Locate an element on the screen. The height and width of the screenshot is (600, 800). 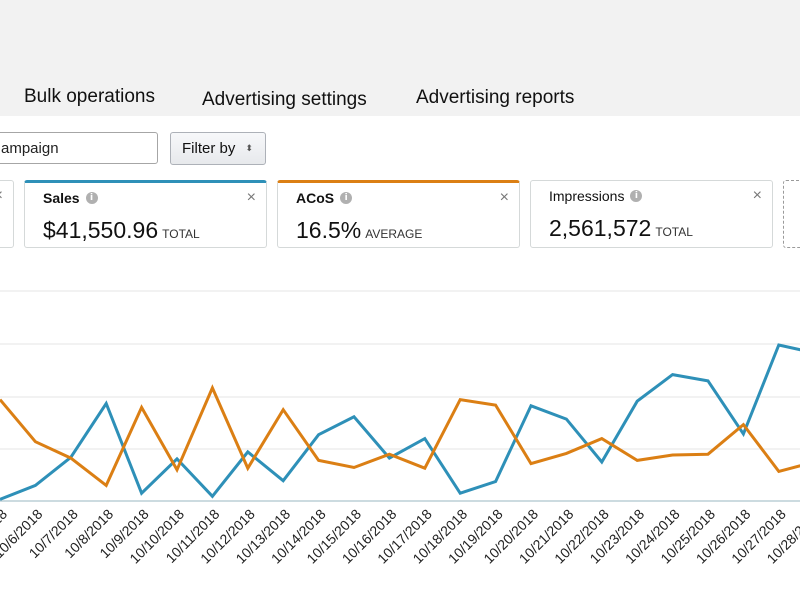
metric-card-impressions: Impressions i × 2,561,572 TOTAL is located at coordinates (651, 214).